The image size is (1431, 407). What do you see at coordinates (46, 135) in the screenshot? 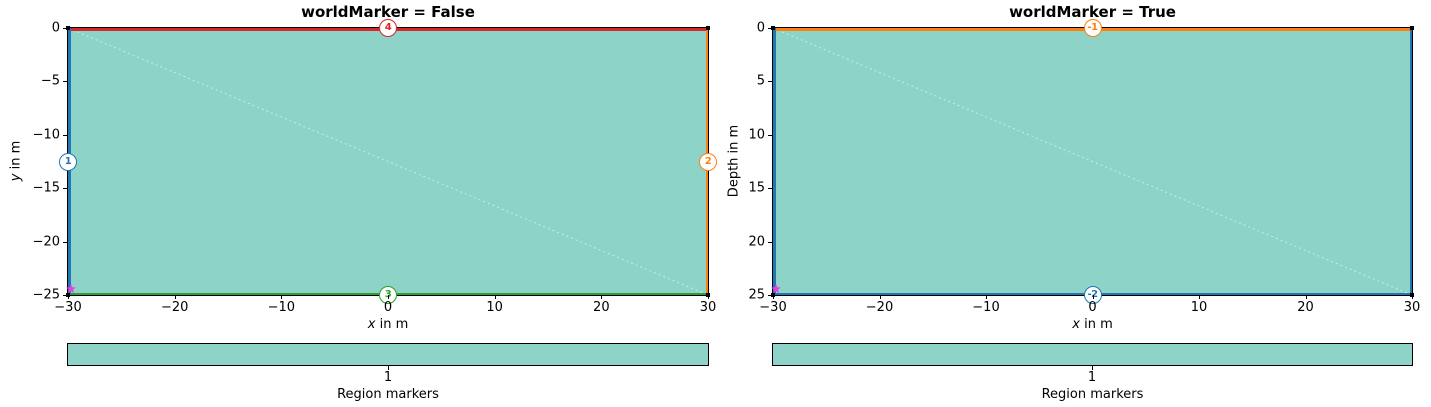
I see `y-tick-label: −10` at bounding box center [46, 135].